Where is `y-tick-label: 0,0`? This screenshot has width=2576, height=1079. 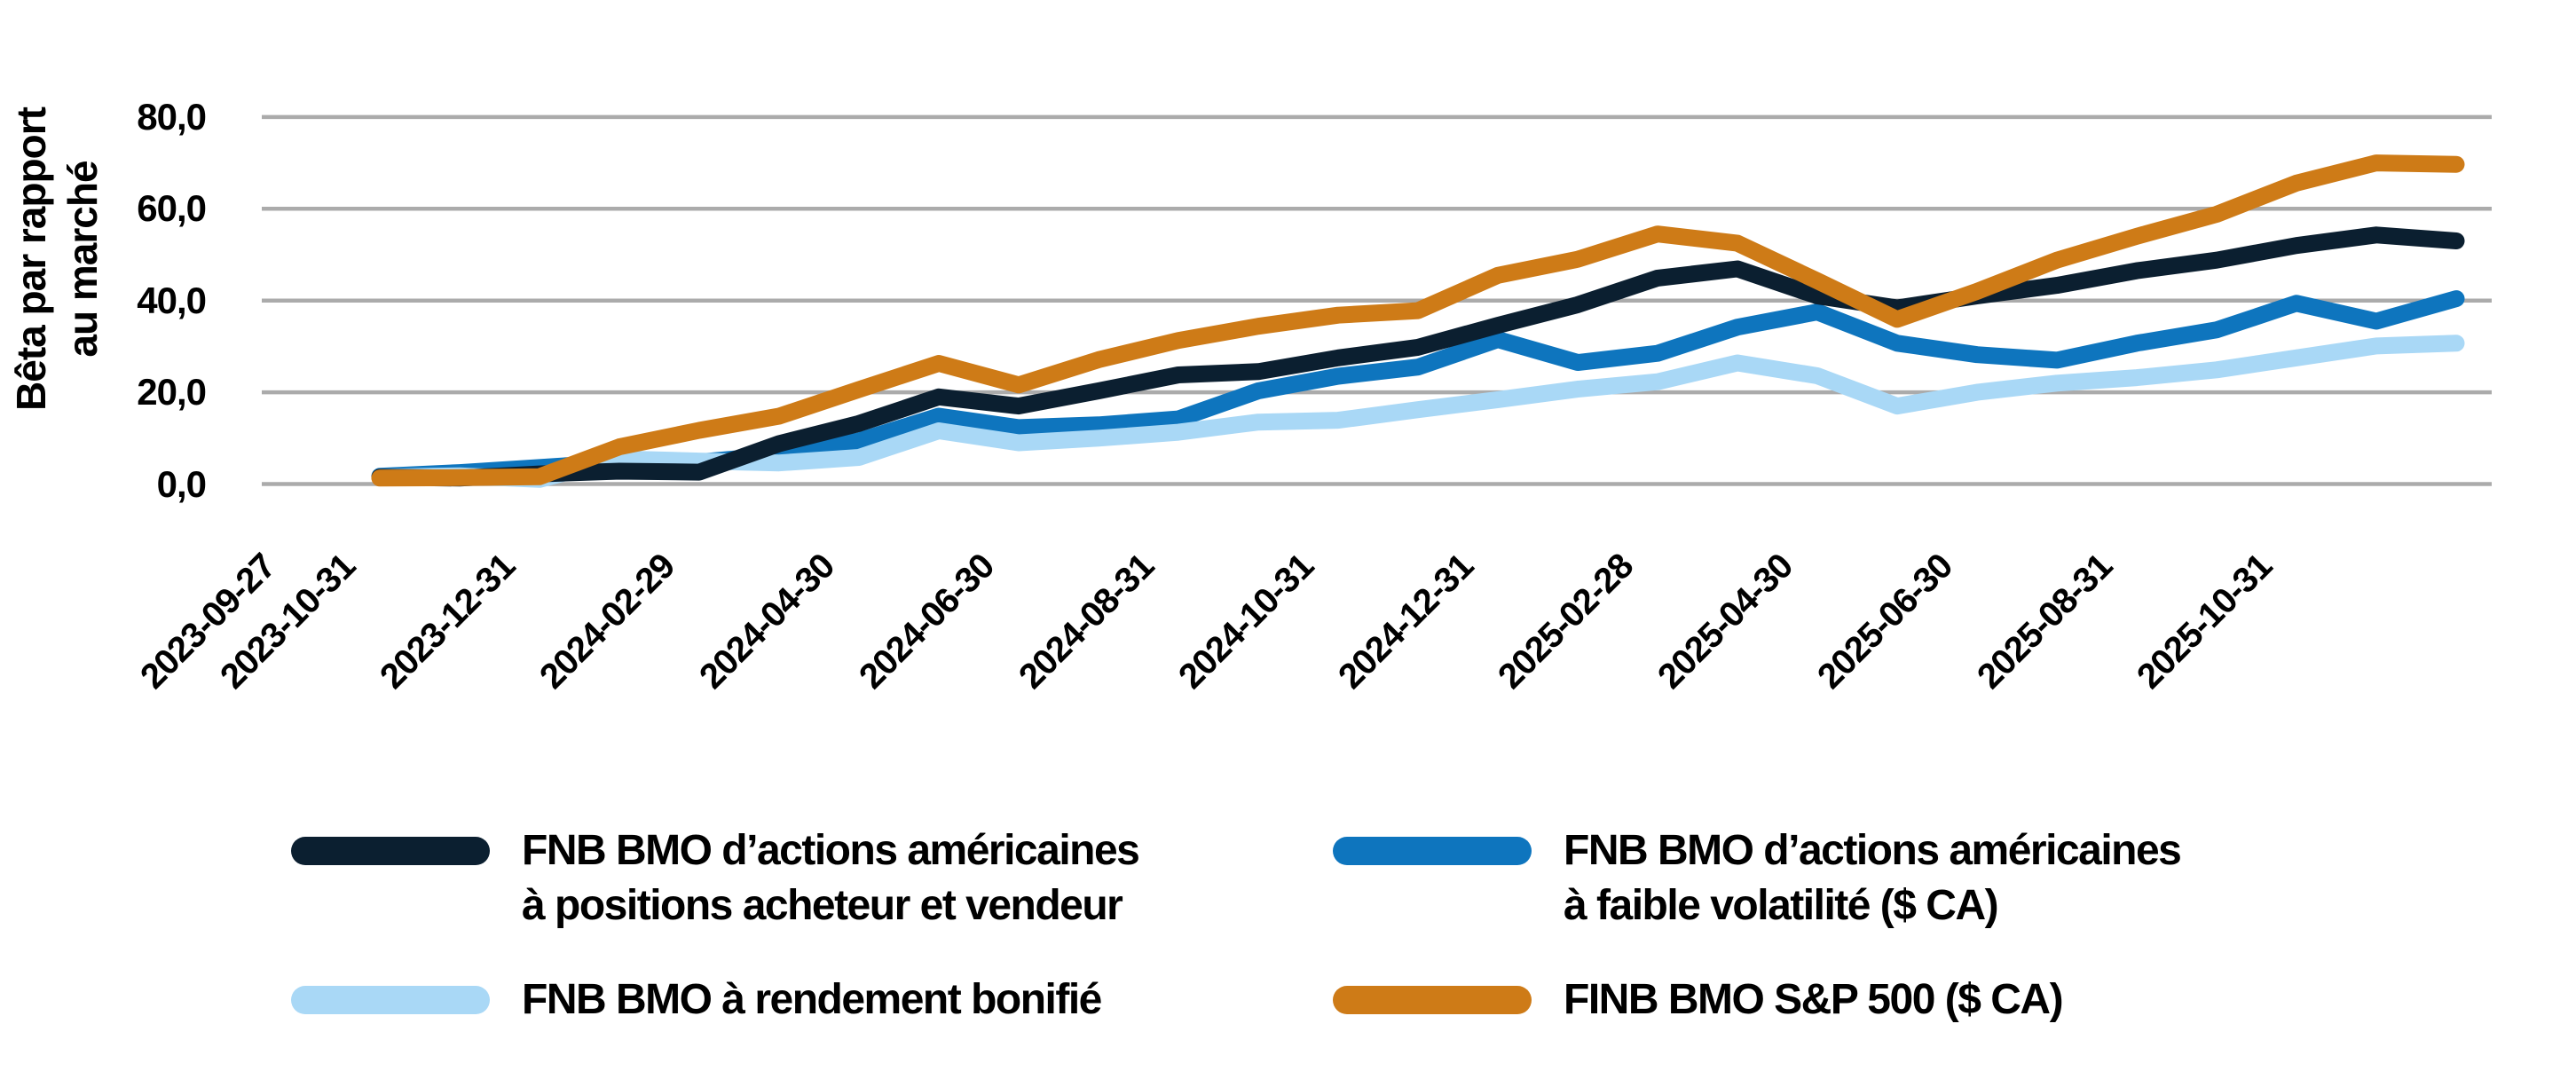 y-tick-label: 0,0 is located at coordinates (181, 483).